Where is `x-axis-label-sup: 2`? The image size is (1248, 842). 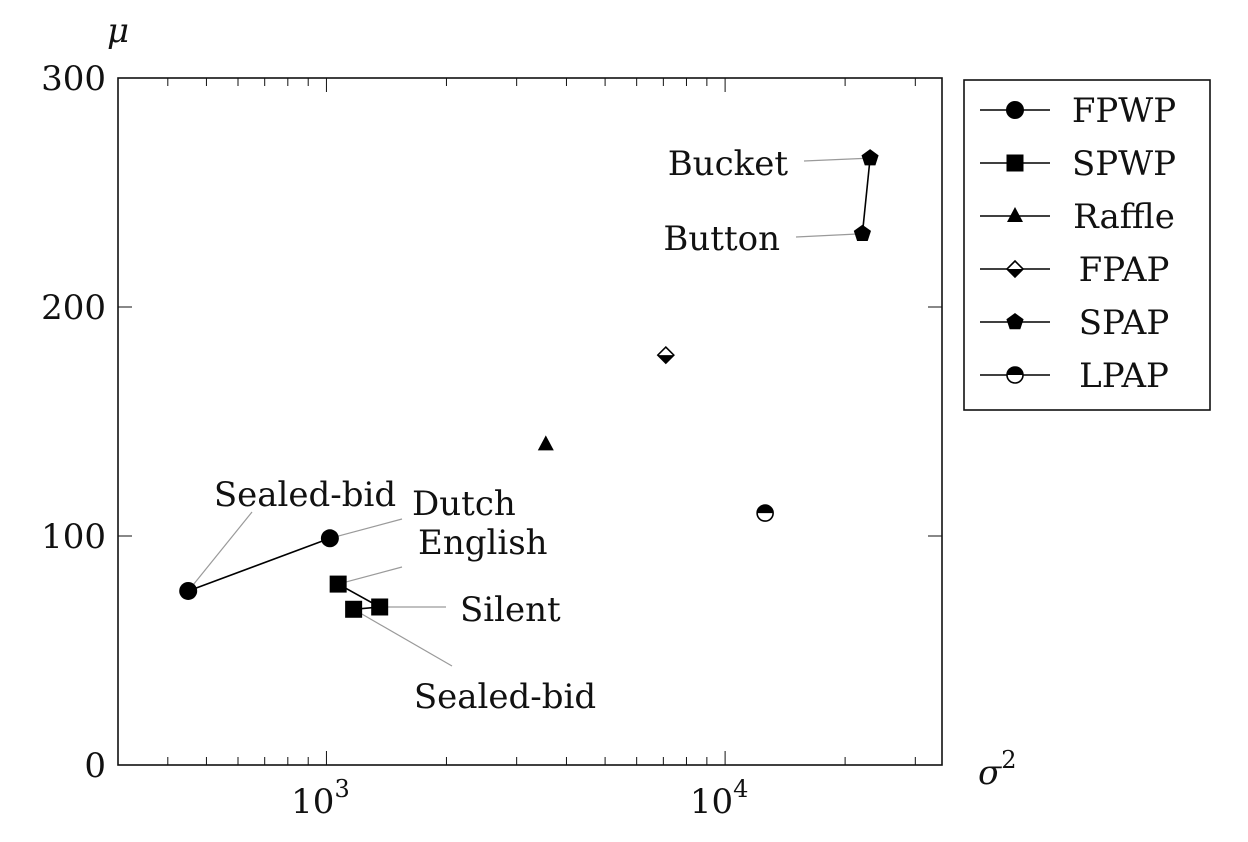 x-axis-label-sup: 2 is located at coordinates (1008, 760).